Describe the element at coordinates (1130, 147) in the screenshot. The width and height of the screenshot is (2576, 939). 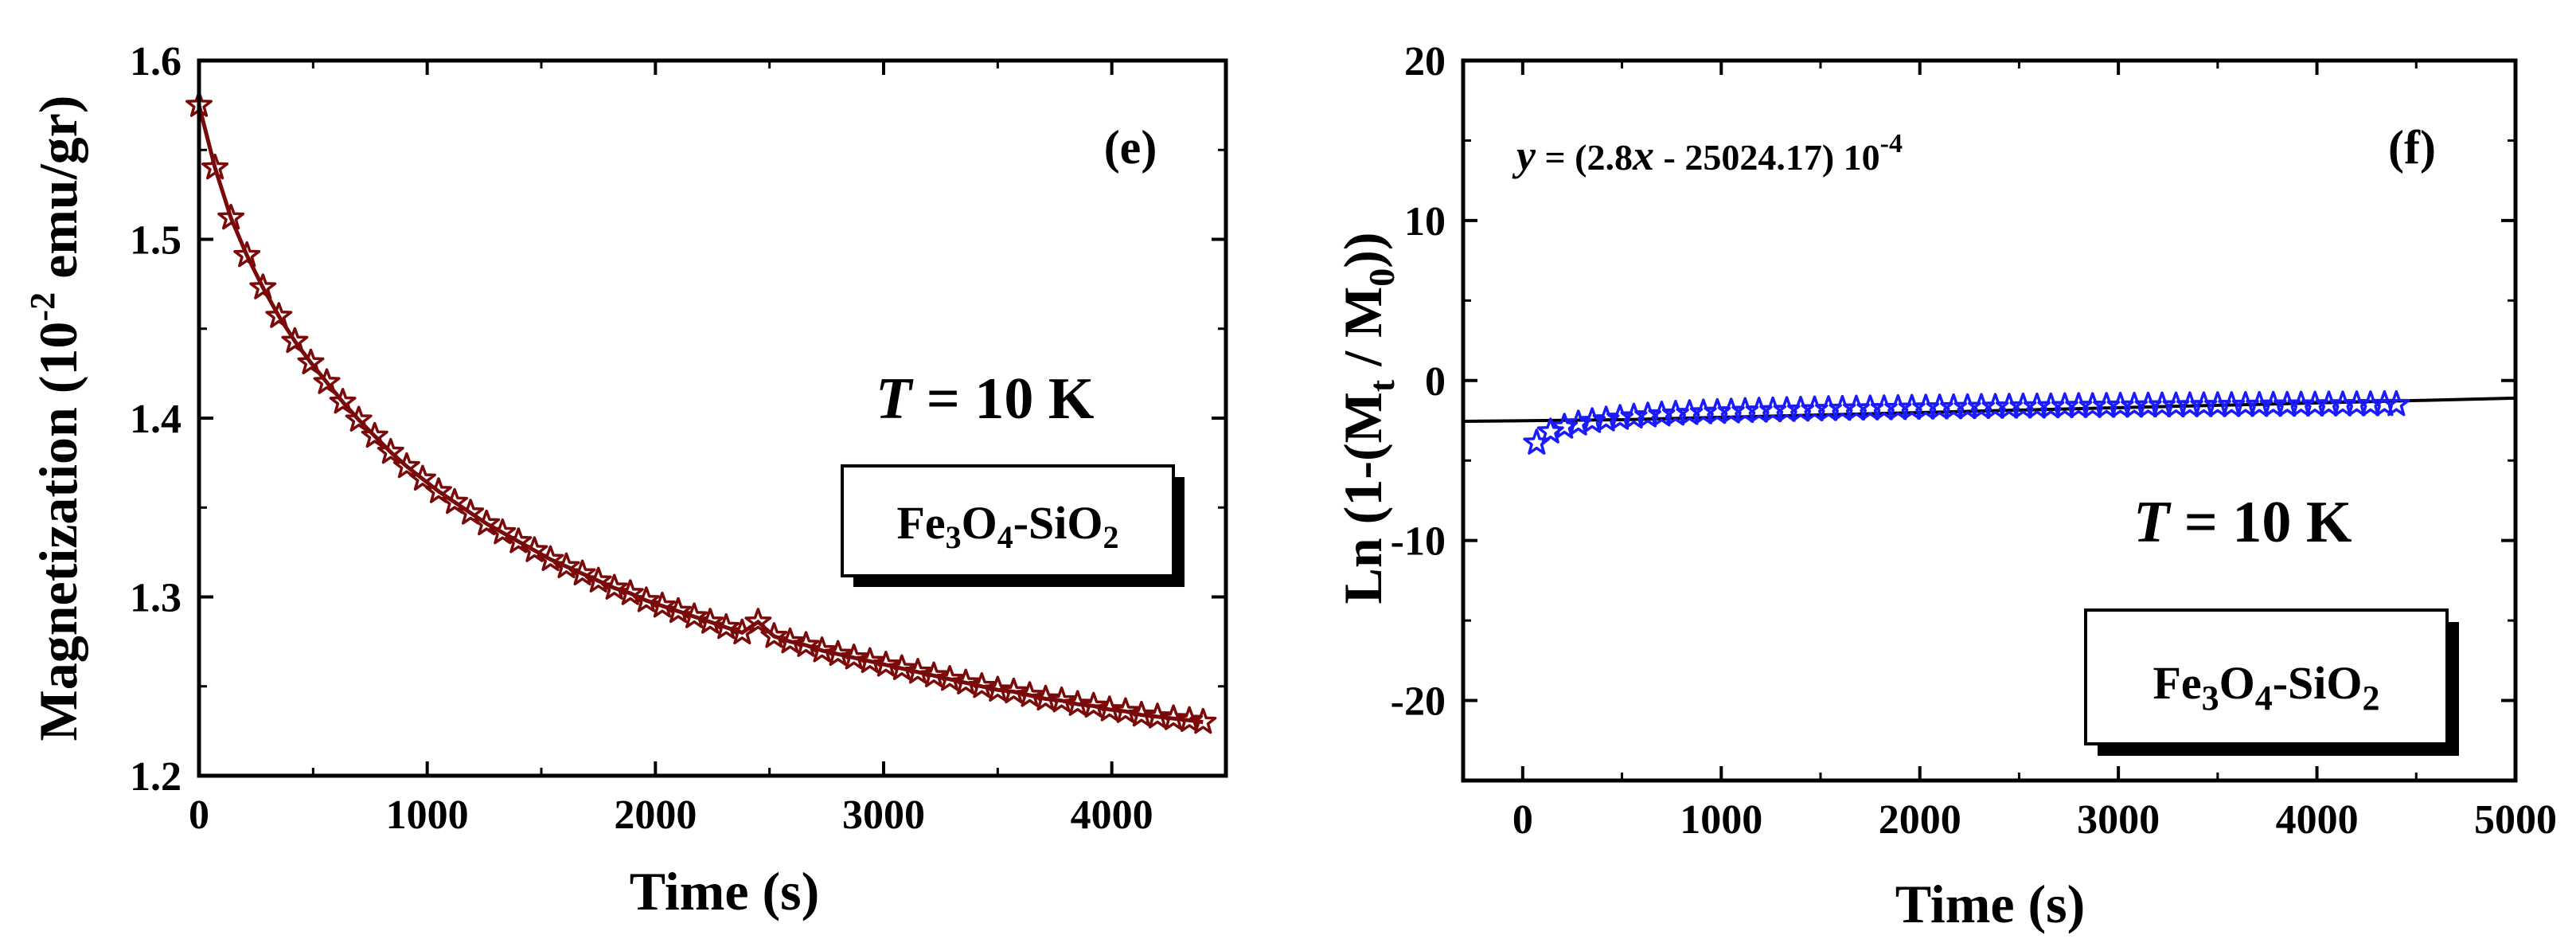
I see `panel-label-e: (e)` at that location.